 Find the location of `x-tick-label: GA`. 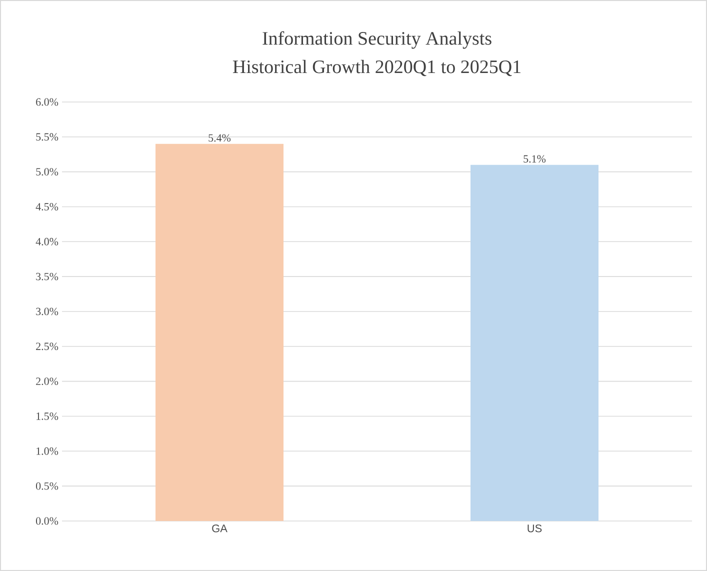

x-tick-label: GA is located at coordinates (220, 528).